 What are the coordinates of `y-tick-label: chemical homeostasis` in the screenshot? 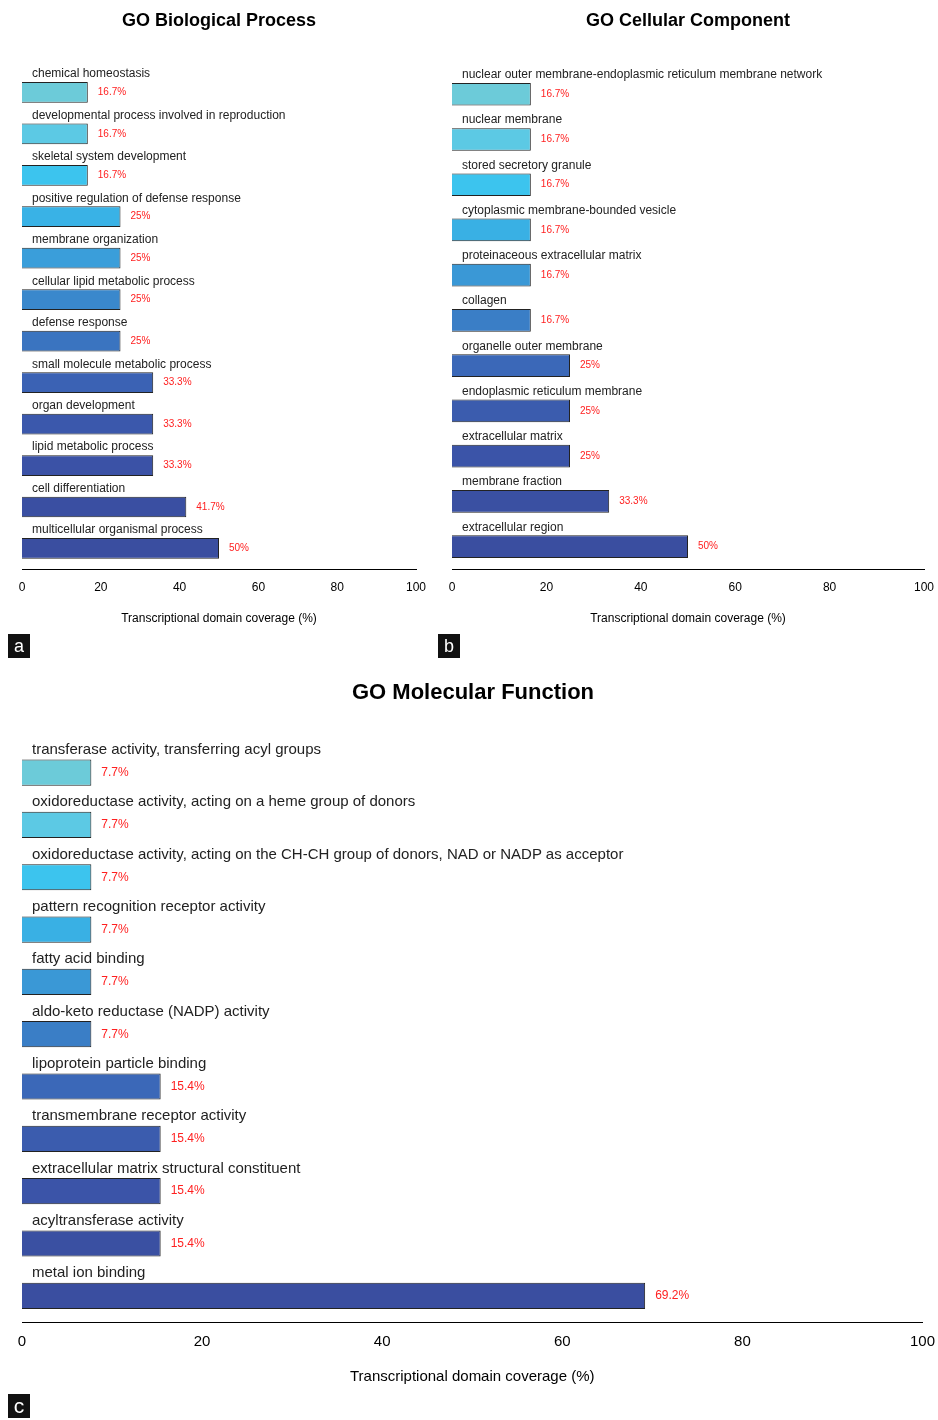 It's located at (91, 73).